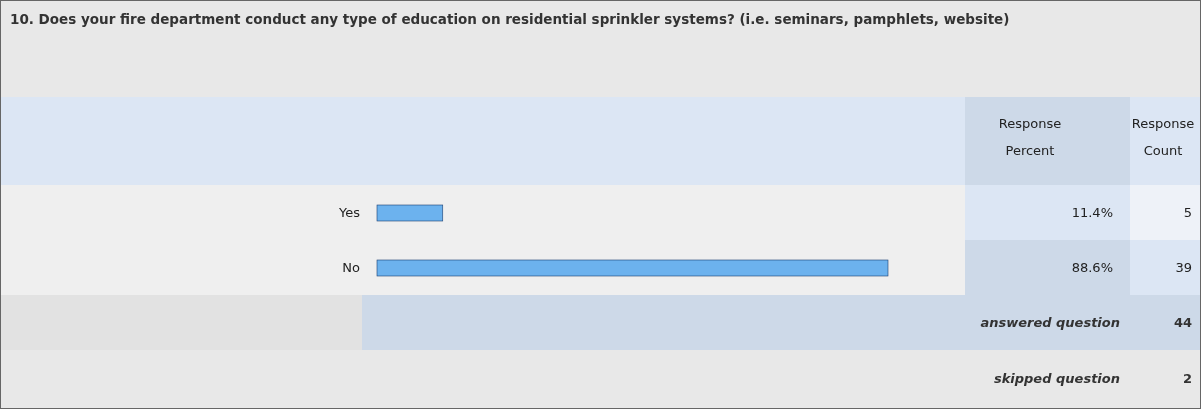 This screenshot has height=409, width=1201. I want to click on y-tick-label: Yes, so click(349, 212).